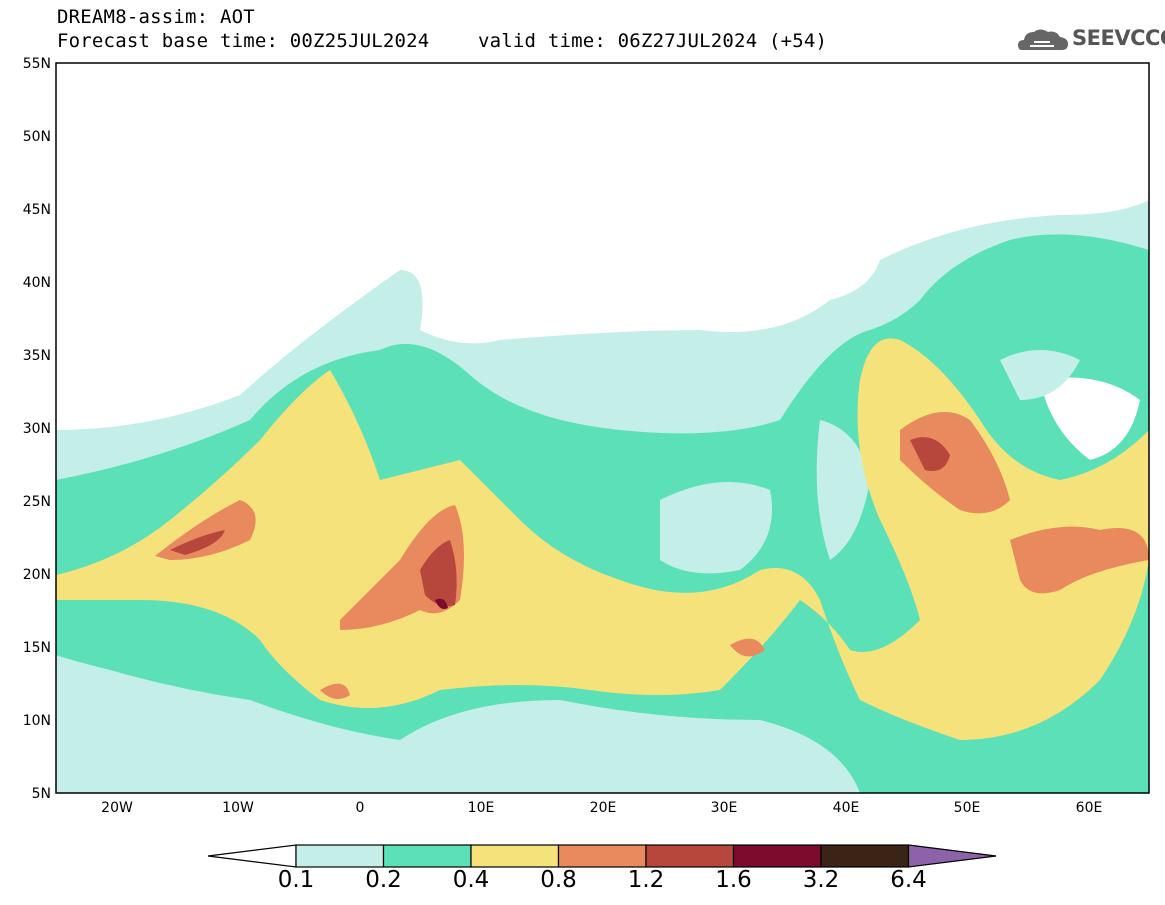 Image resolution: width=1165 pixels, height=905 pixels. I want to click on colorbar-label: 0.4, so click(471, 880).